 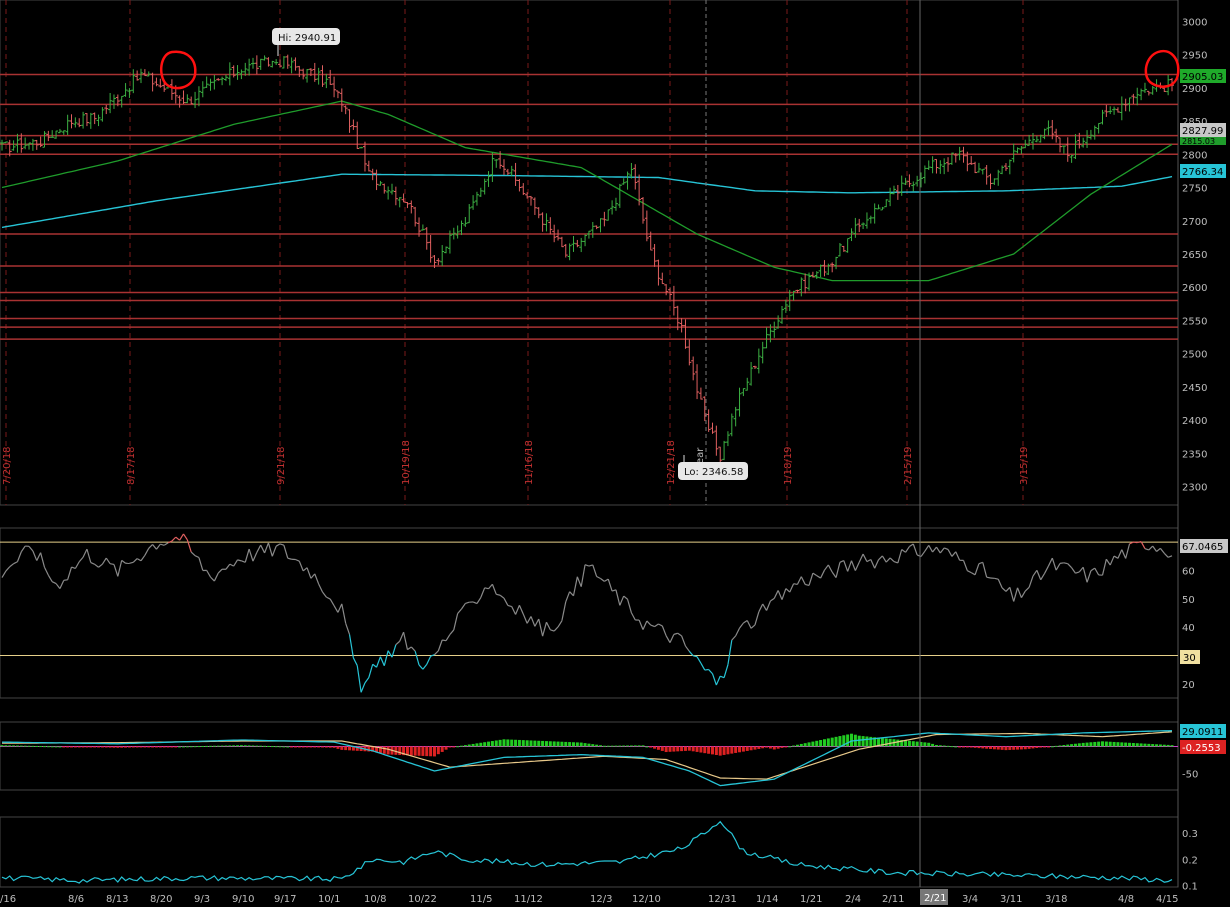 I want to click on y-tick-label: 2950, so click(x=1194, y=56).